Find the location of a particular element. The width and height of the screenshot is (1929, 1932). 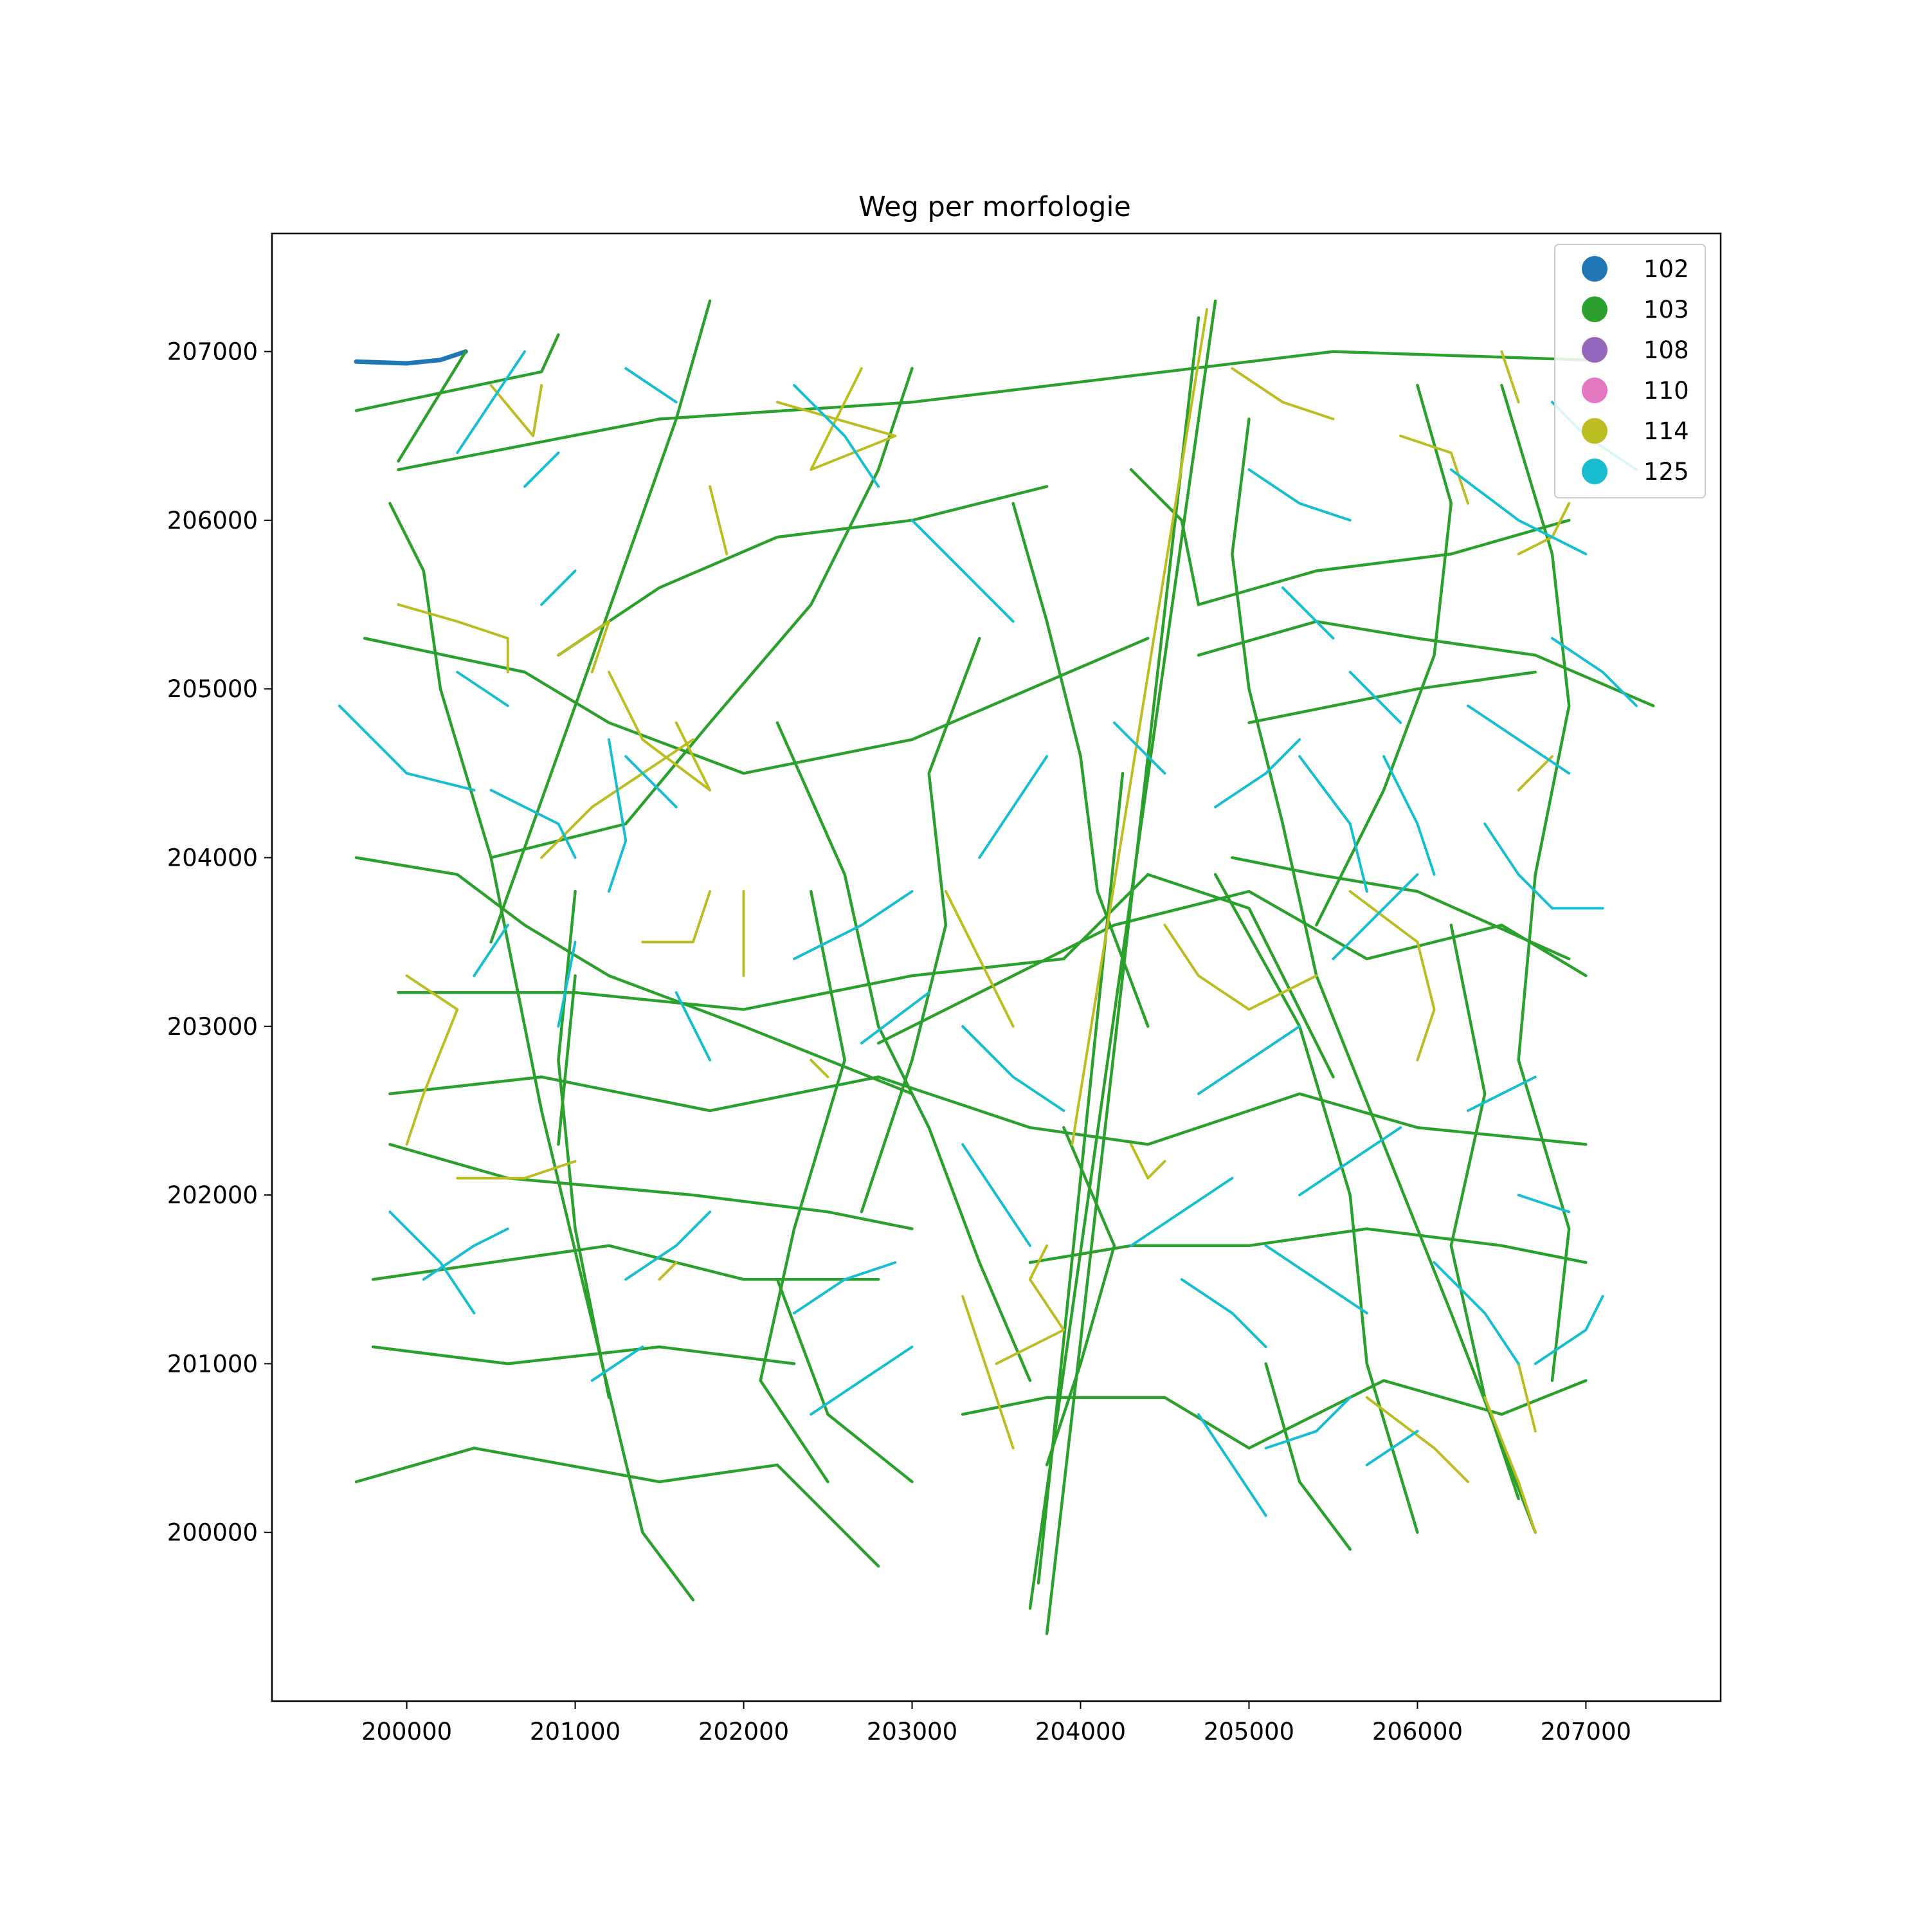

x-tick-label: 201000 is located at coordinates (575, 1732).